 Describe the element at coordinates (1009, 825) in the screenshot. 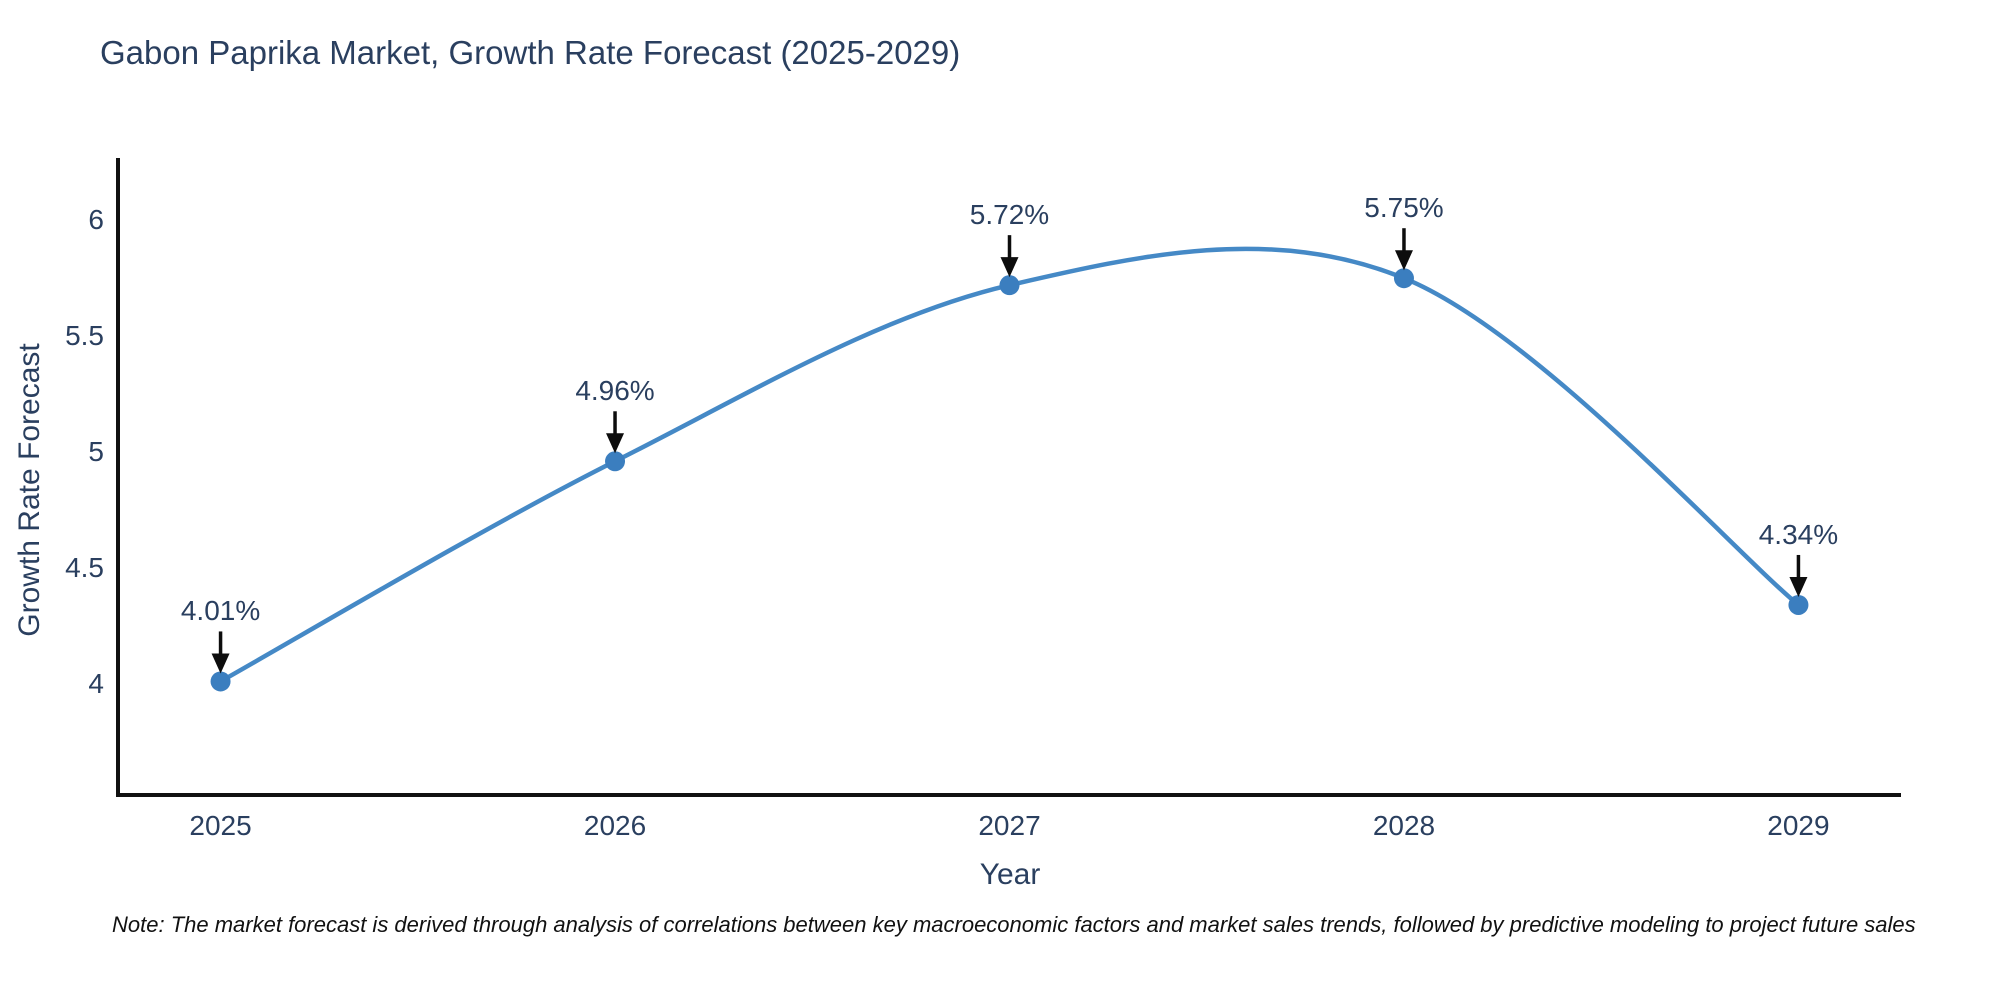

I see `x-tick-label: 2027` at that location.